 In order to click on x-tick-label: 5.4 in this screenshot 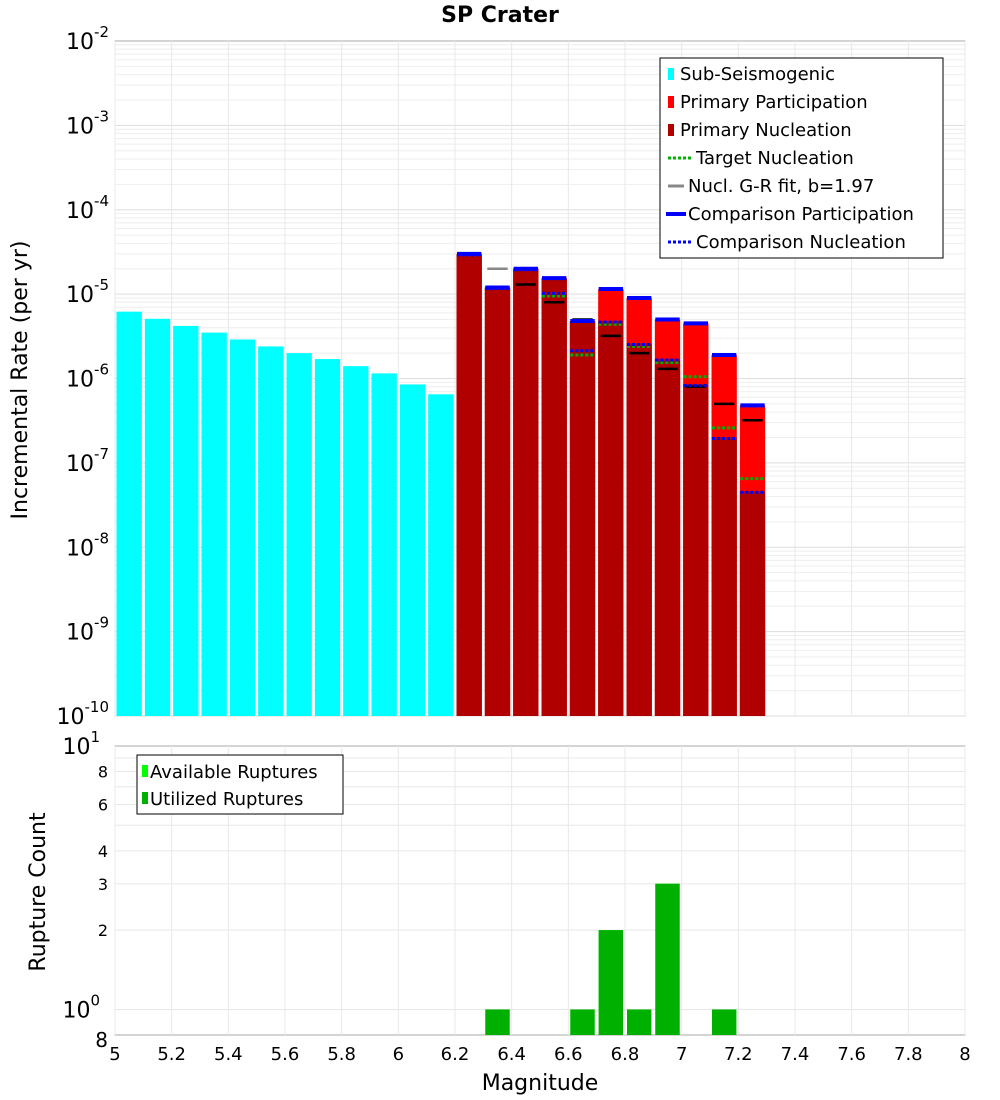, I will do `click(228, 1054)`.